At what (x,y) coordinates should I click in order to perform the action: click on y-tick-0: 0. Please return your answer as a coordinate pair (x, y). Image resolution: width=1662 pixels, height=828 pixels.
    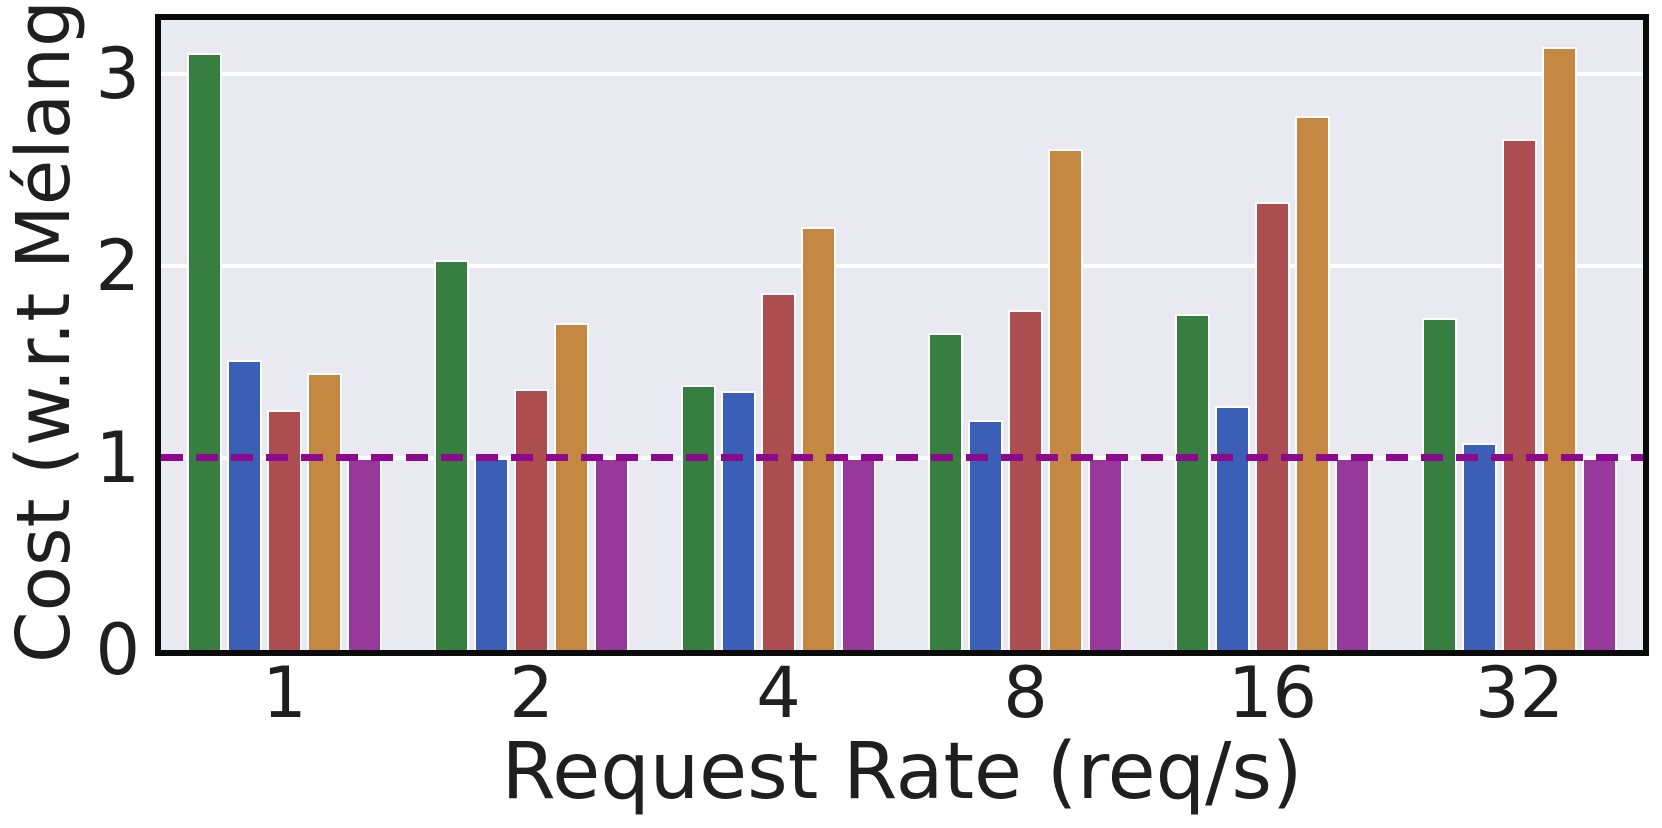
    Looking at the image, I should click on (117, 650).